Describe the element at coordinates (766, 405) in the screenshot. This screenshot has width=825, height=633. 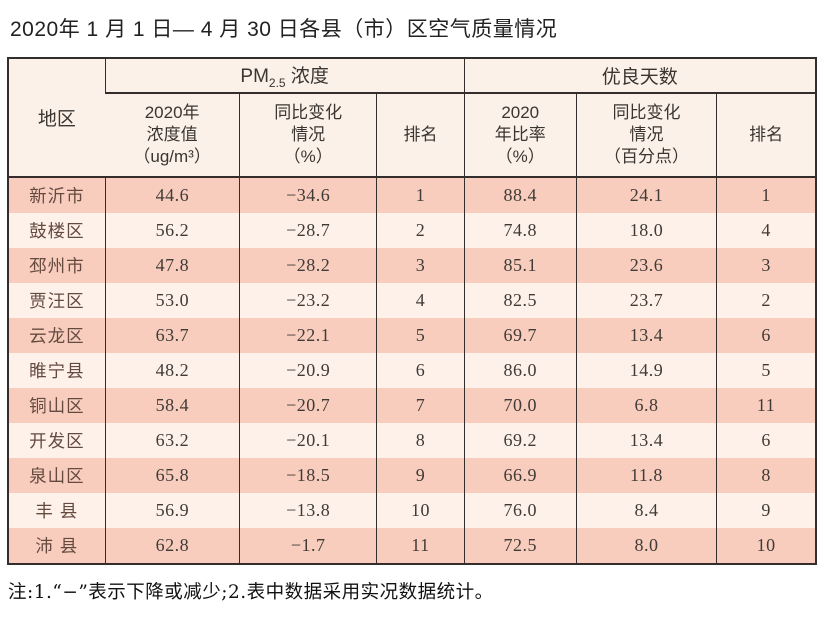
I see `good-rank-cell: 11` at that location.